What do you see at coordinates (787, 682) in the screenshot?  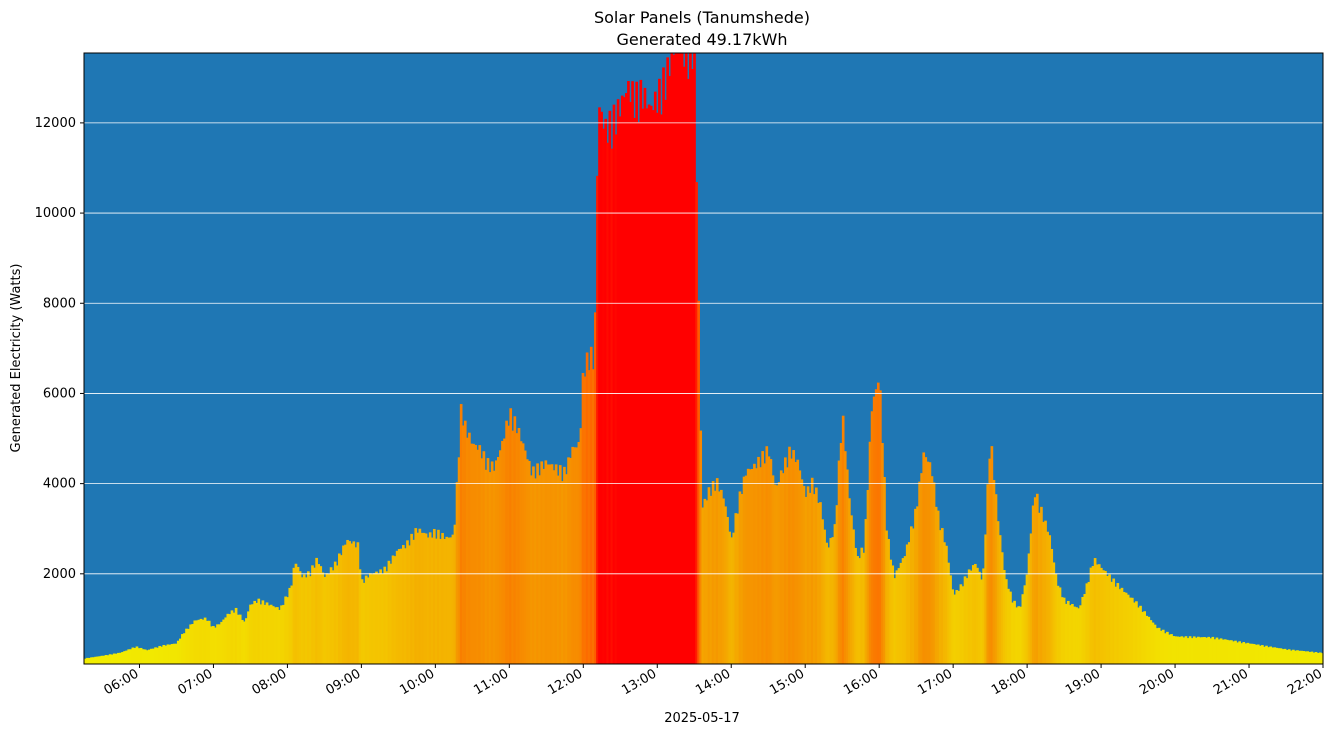 I see `x-tick-label: 15:00` at bounding box center [787, 682].